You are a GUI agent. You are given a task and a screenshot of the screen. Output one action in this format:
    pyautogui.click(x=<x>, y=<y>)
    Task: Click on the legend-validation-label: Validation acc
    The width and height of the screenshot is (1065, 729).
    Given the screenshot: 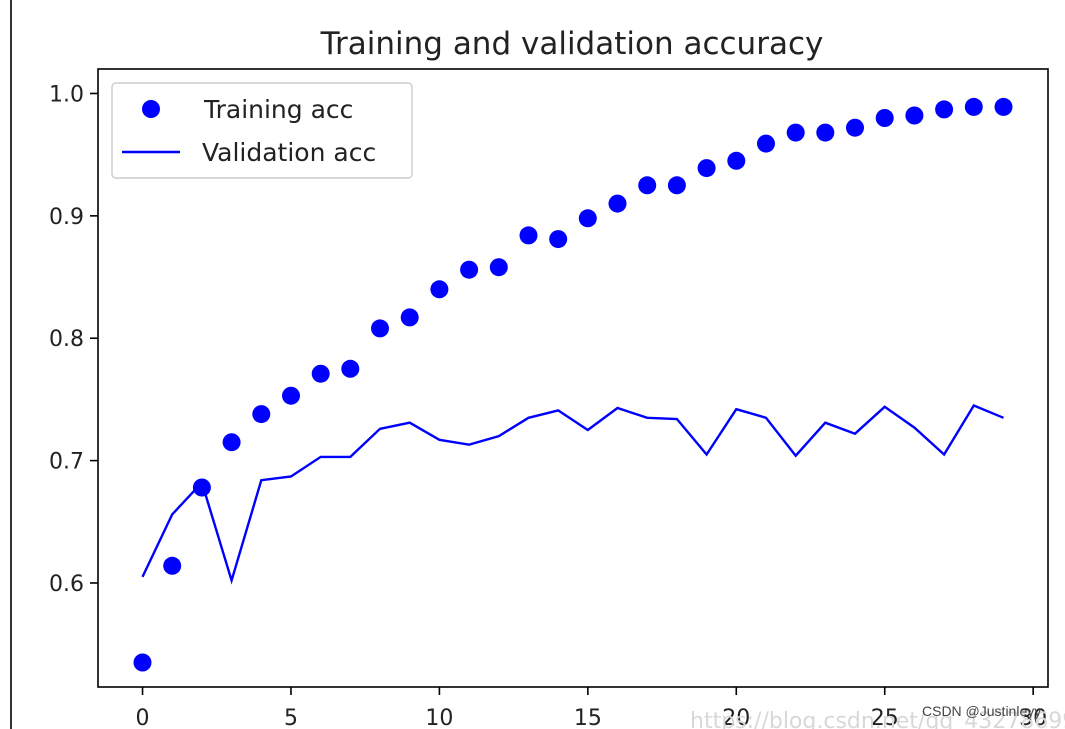 What is the action you would take?
    pyautogui.click(x=289, y=152)
    